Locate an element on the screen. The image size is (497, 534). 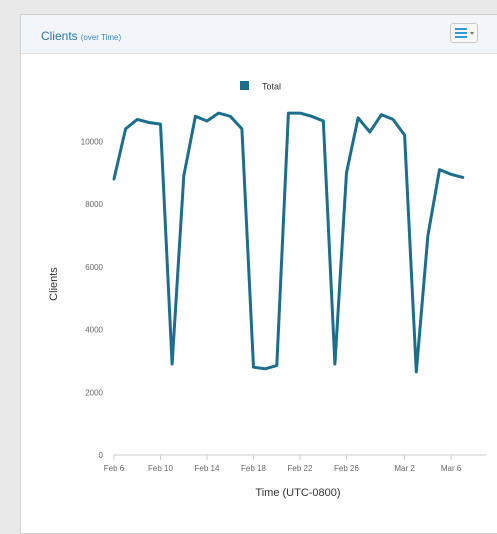
panel-subtitle: (over Time) is located at coordinates (101, 37).